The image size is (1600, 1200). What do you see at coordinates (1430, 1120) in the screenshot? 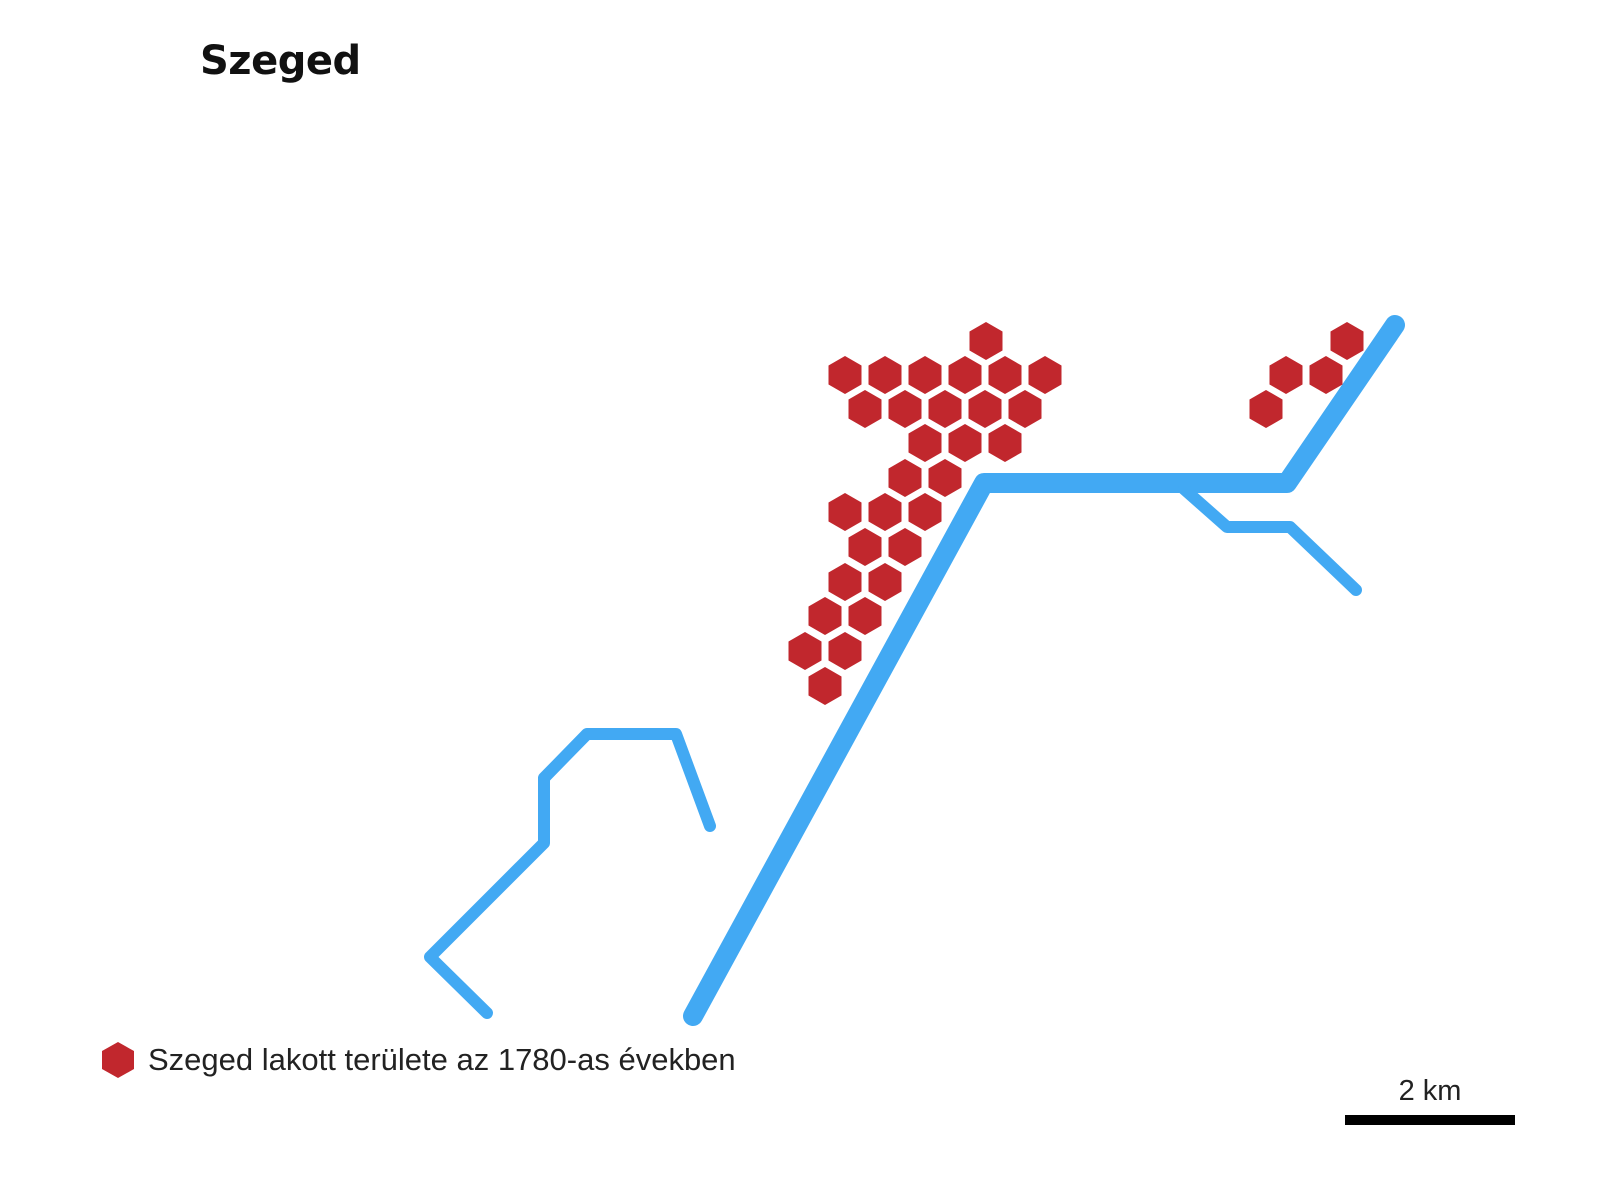
I see `scale-bar-line` at bounding box center [1430, 1120].